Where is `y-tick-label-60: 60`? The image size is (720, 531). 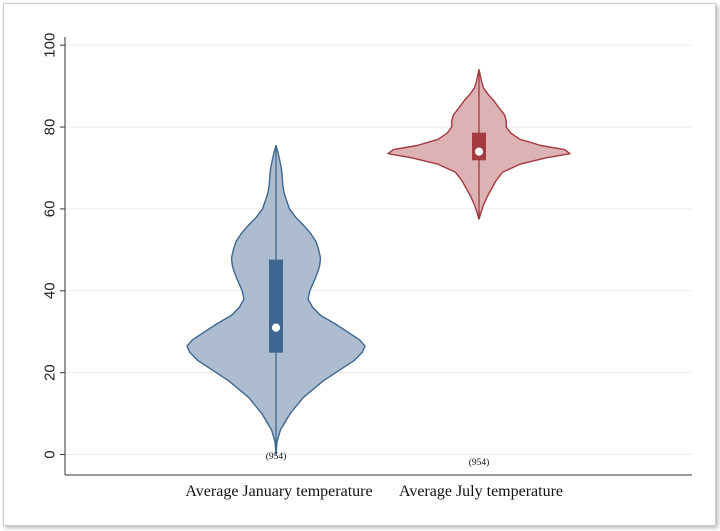
y-tick-label-60: 60 is located at coordinates (49, 209).